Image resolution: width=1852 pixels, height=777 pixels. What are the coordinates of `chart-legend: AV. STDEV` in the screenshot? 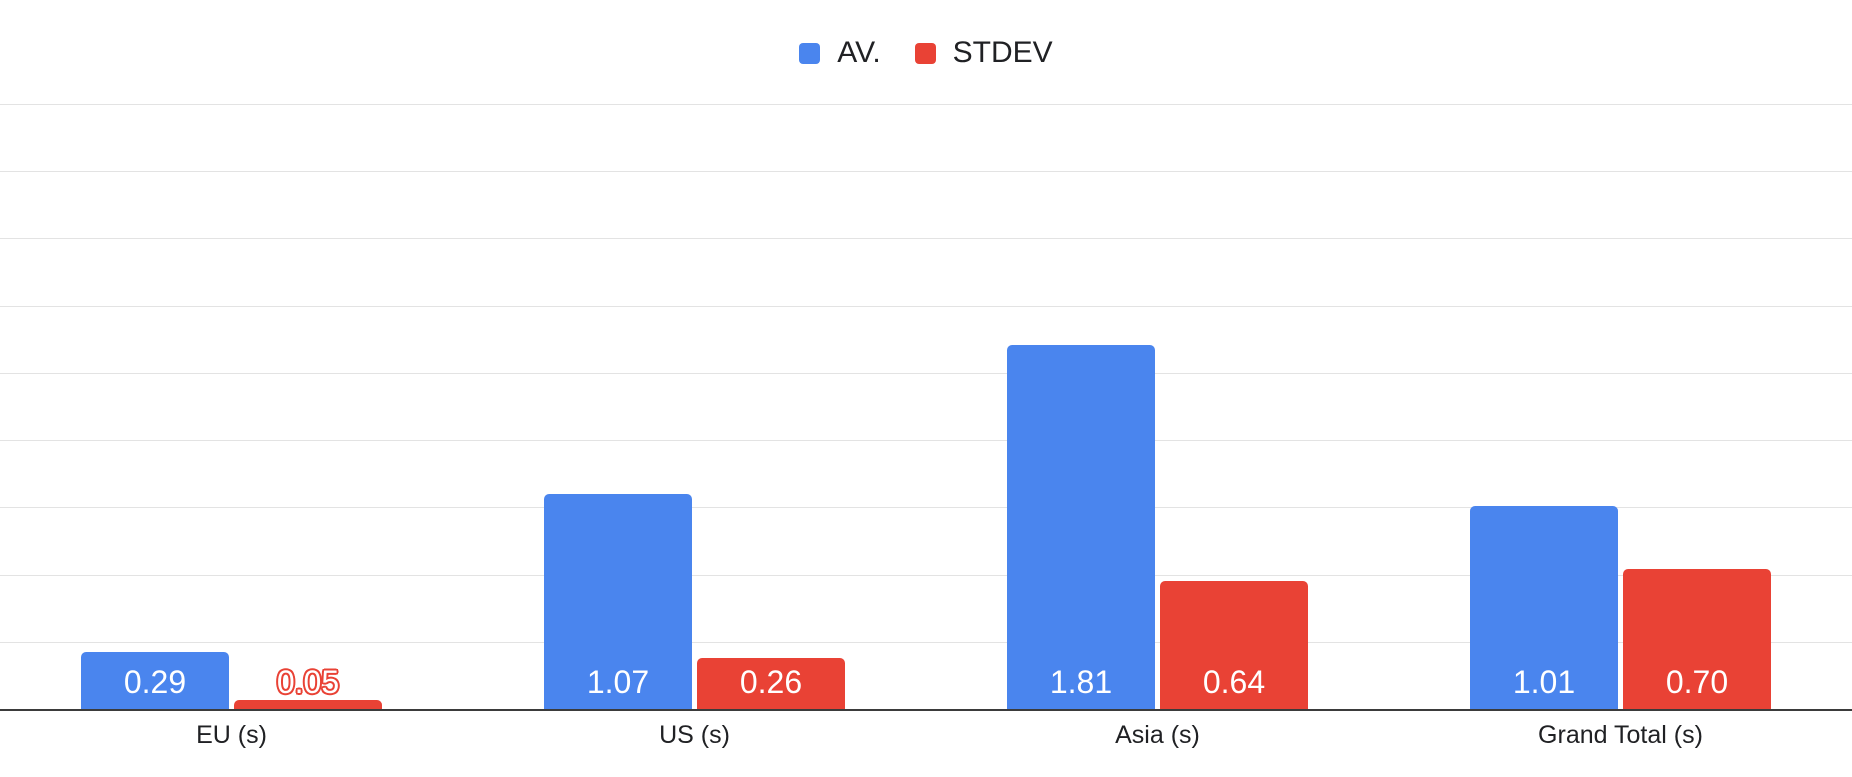 It's located at (926, 53).